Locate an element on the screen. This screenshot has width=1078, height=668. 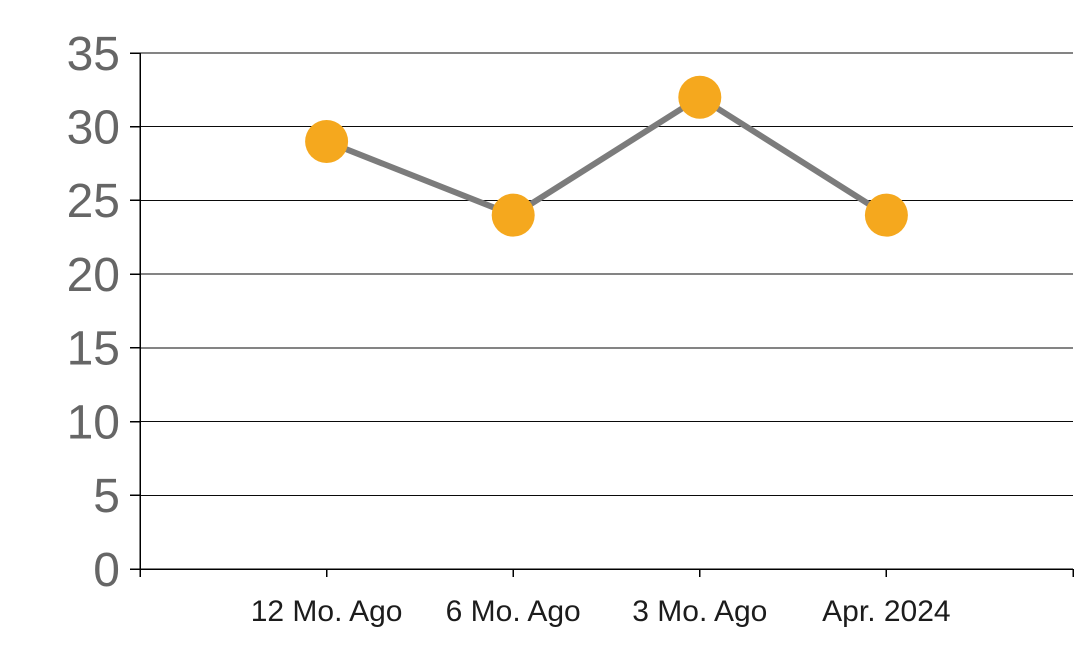
x-tick-label: 12 Mo. Ago is located at coordinates (327, 611).